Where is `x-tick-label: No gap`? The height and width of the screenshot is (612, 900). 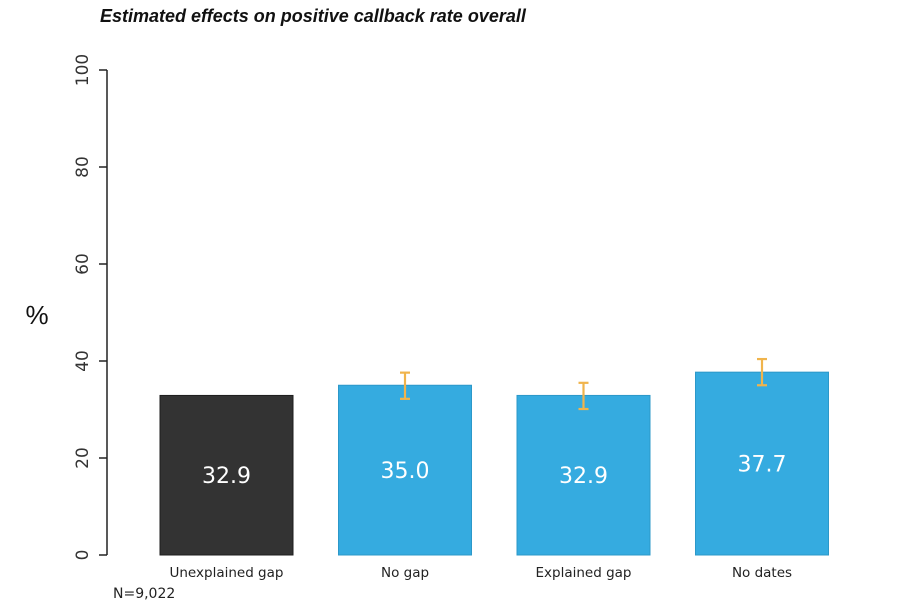 x-tick-label: No gap is located at coordinates (405, 573).